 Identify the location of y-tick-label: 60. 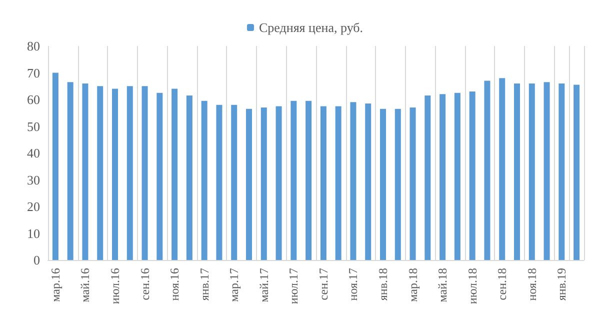
(33, 99).